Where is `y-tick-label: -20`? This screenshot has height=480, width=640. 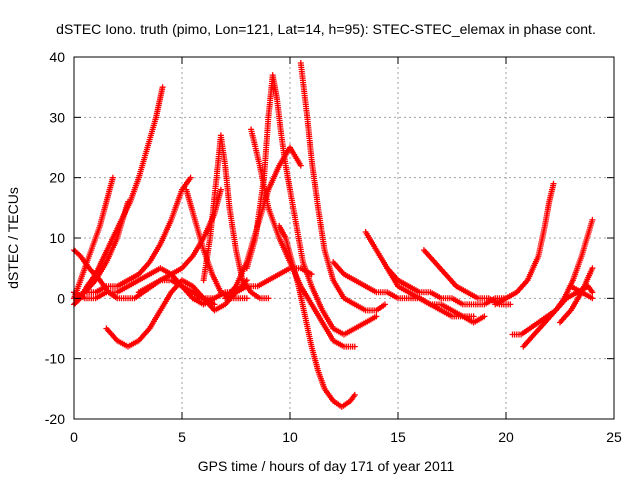 y-tick-label: -20 is located at coordinates (55, 419).